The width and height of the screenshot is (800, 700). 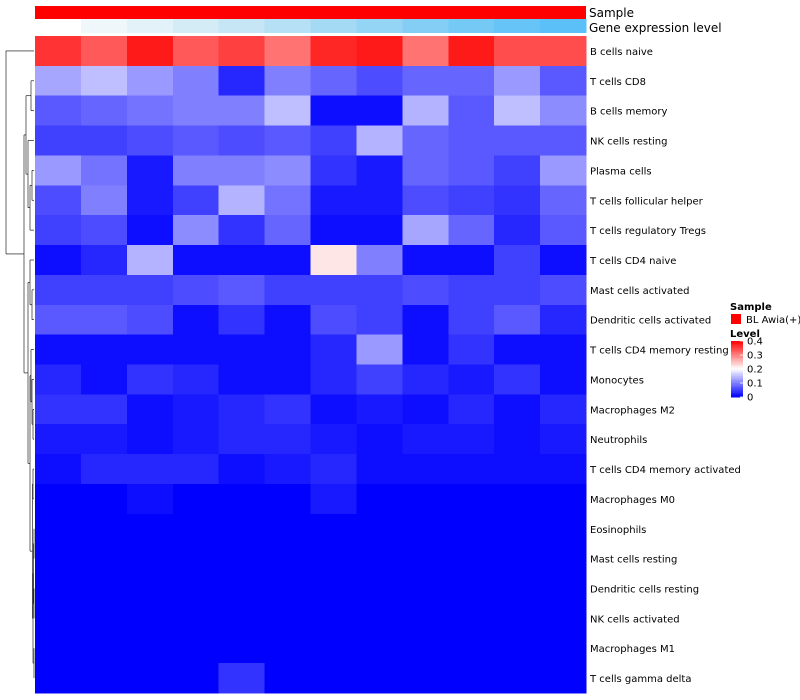 I want to click on row-label: Eosinophils, so click(x=618, y=530).